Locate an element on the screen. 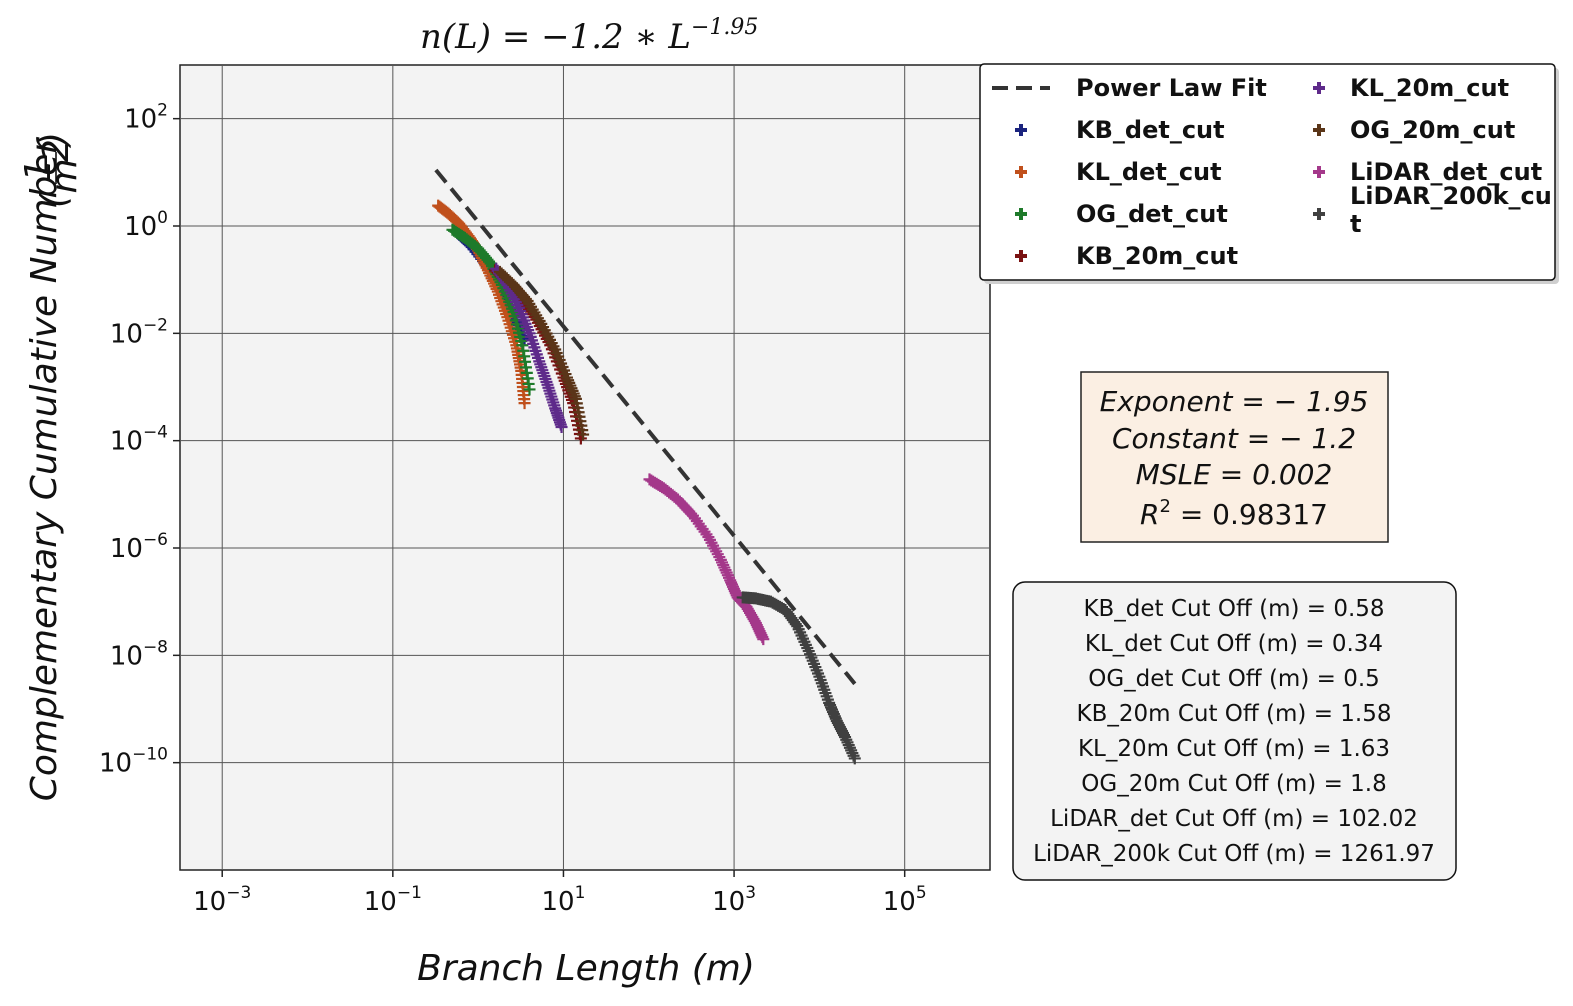 This screenshot has height=1006, width=1573. legend-item: KB_det_cut is located at coordinates (1120, 130).